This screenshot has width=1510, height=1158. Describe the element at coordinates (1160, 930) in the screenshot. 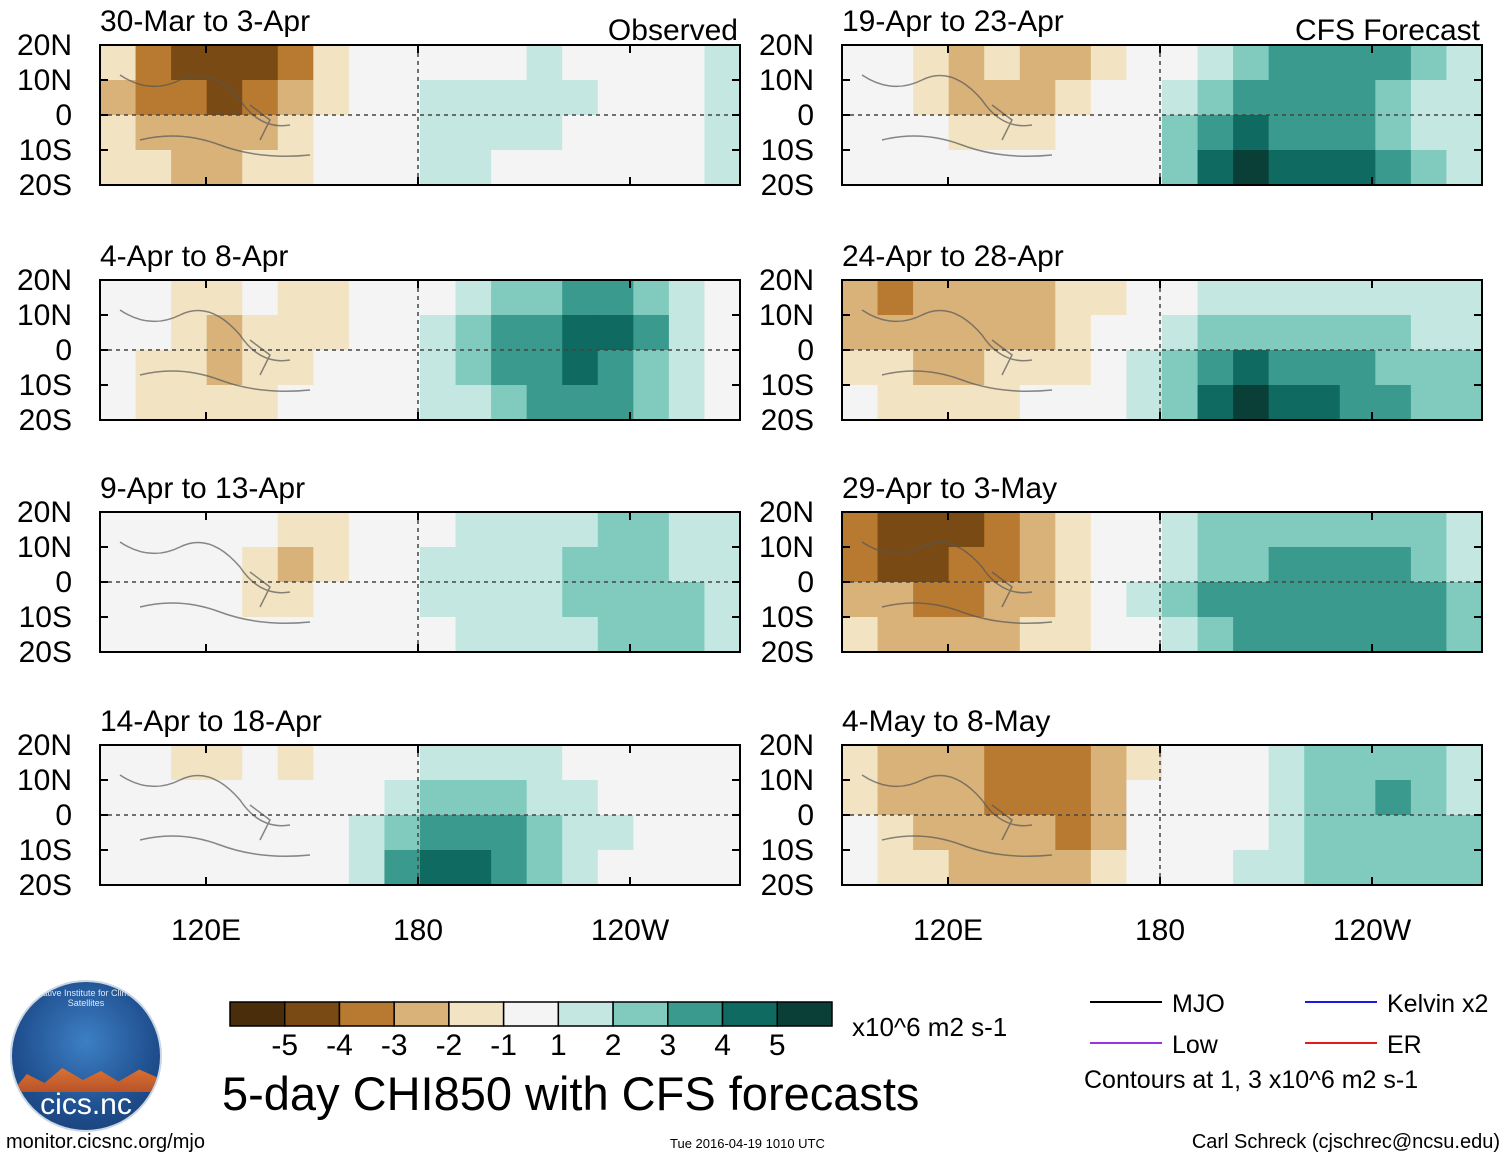

I see `x-tick-label: 180` at that location.